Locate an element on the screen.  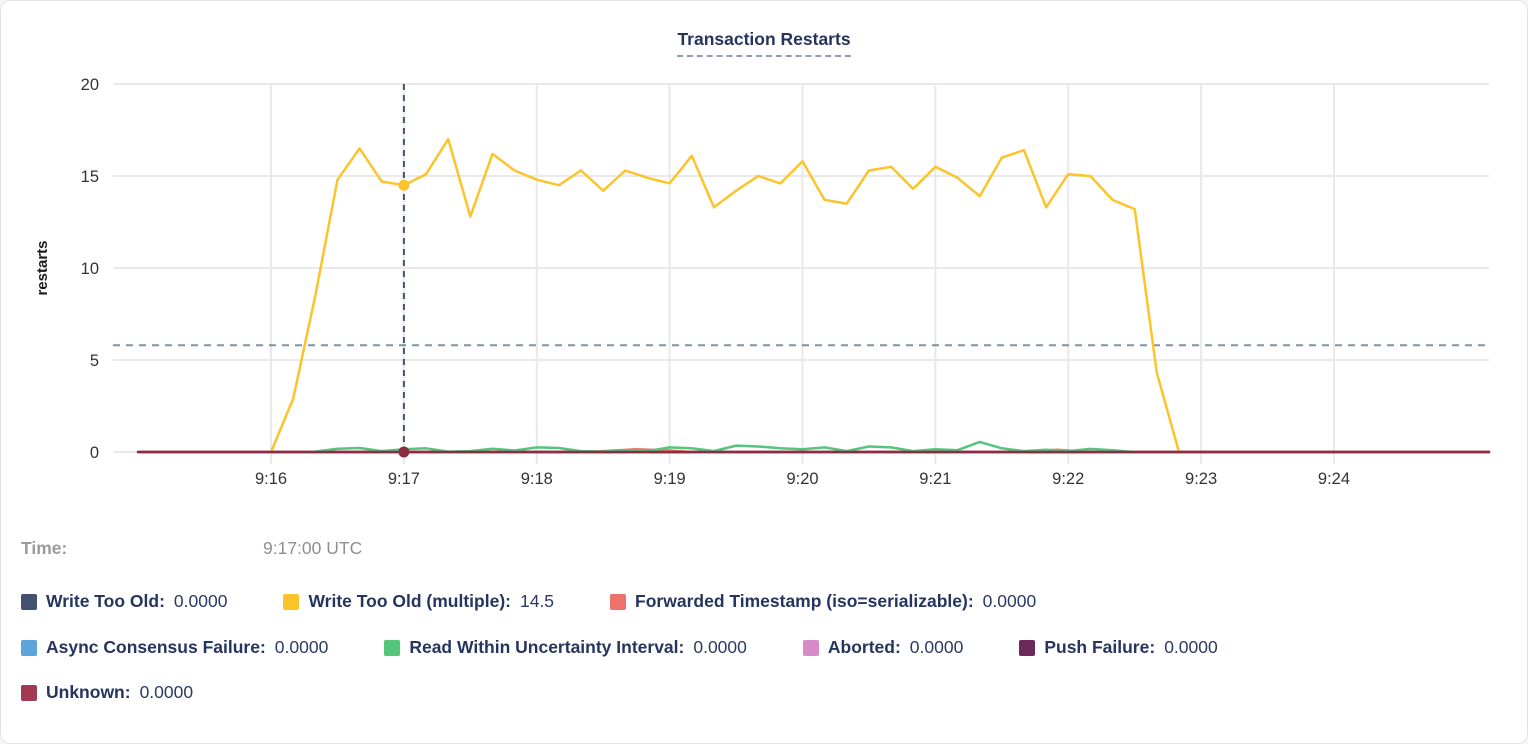
push-failure-swatch-icon is located at coordinates (1027, 647).